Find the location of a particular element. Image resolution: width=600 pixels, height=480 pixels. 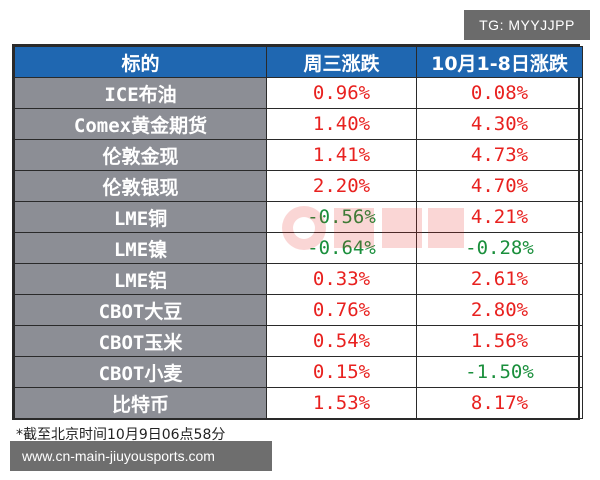

wednesday-change: 0.54% is located at coordinates (341, 341).